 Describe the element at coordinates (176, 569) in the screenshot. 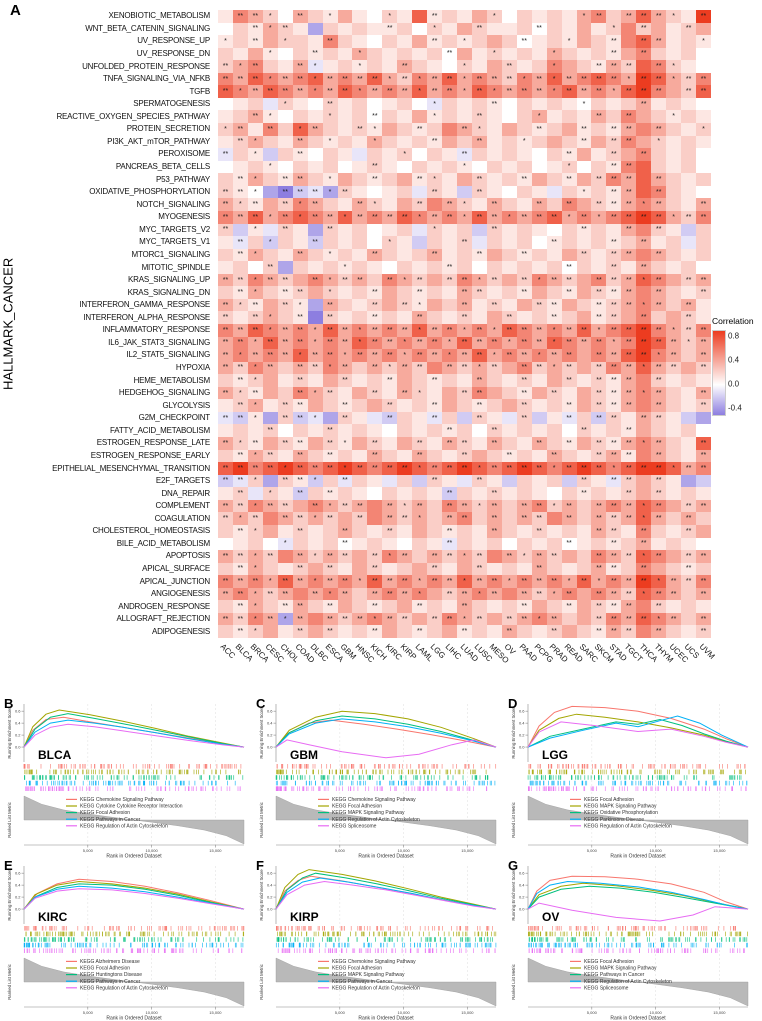

I see `heatmap-row-label: APICAL_SURFACE` at that location.